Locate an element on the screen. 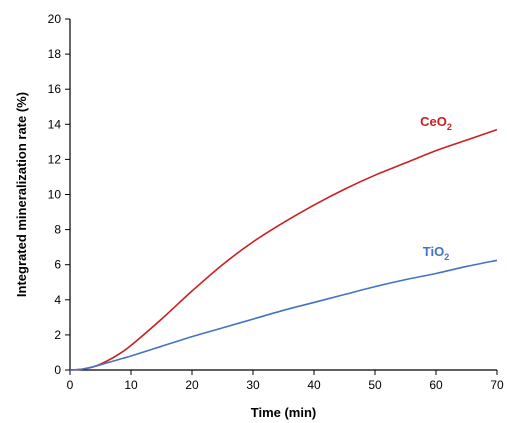 Image resolution: width=507 pixels, height=423 pixels. x-axis-title: Time (min) is located at coordinates (284, 412).